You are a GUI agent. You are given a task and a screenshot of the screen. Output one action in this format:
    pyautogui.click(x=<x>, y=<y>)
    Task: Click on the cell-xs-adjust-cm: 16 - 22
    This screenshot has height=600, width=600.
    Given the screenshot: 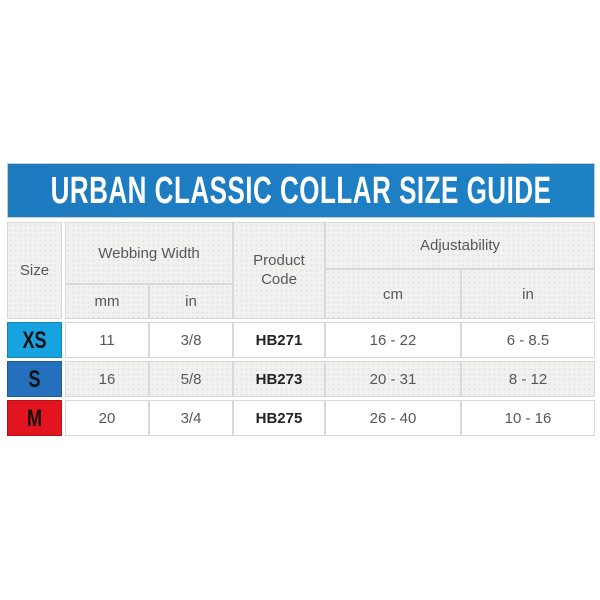 What is the action you would take?
    pyautogui.click(x=393, y=340)
    